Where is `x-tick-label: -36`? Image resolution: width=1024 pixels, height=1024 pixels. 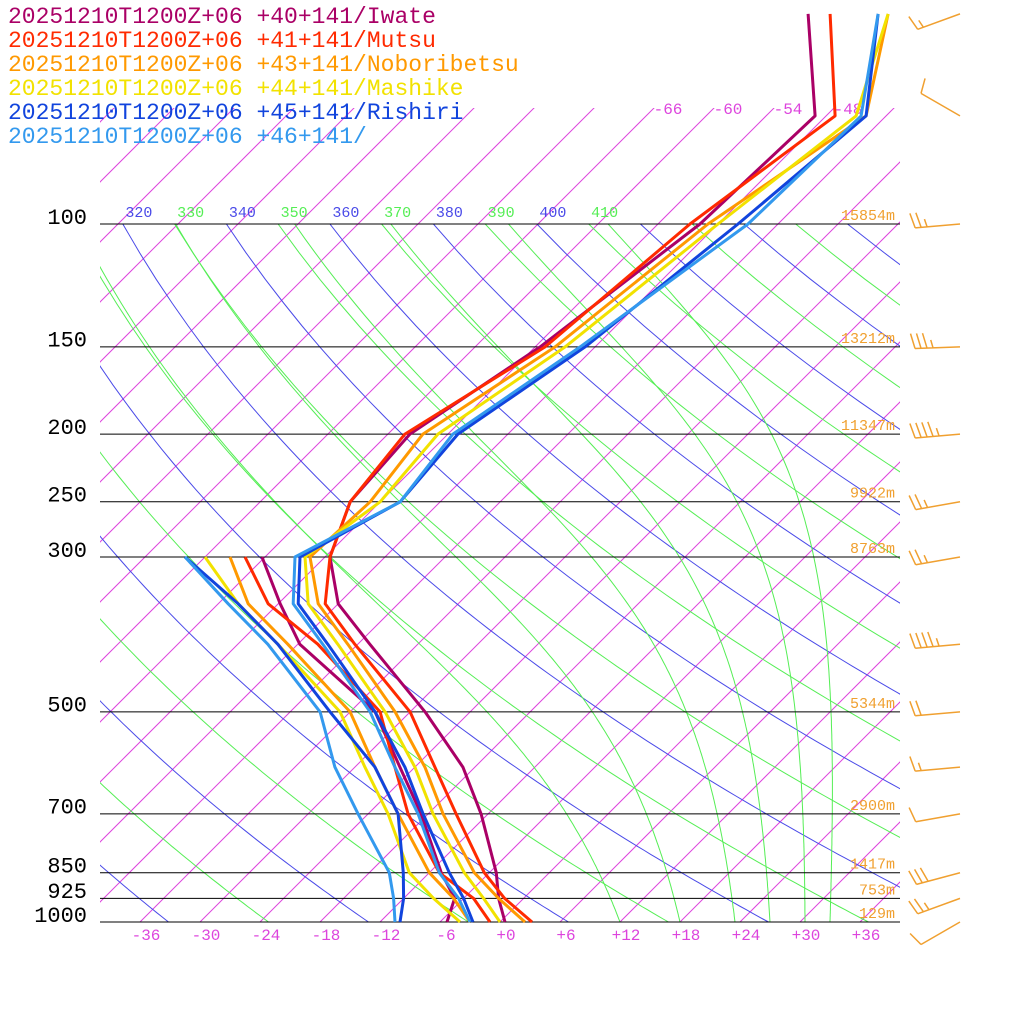 x-tick-label: -36 is located at coordinates (146, 936).